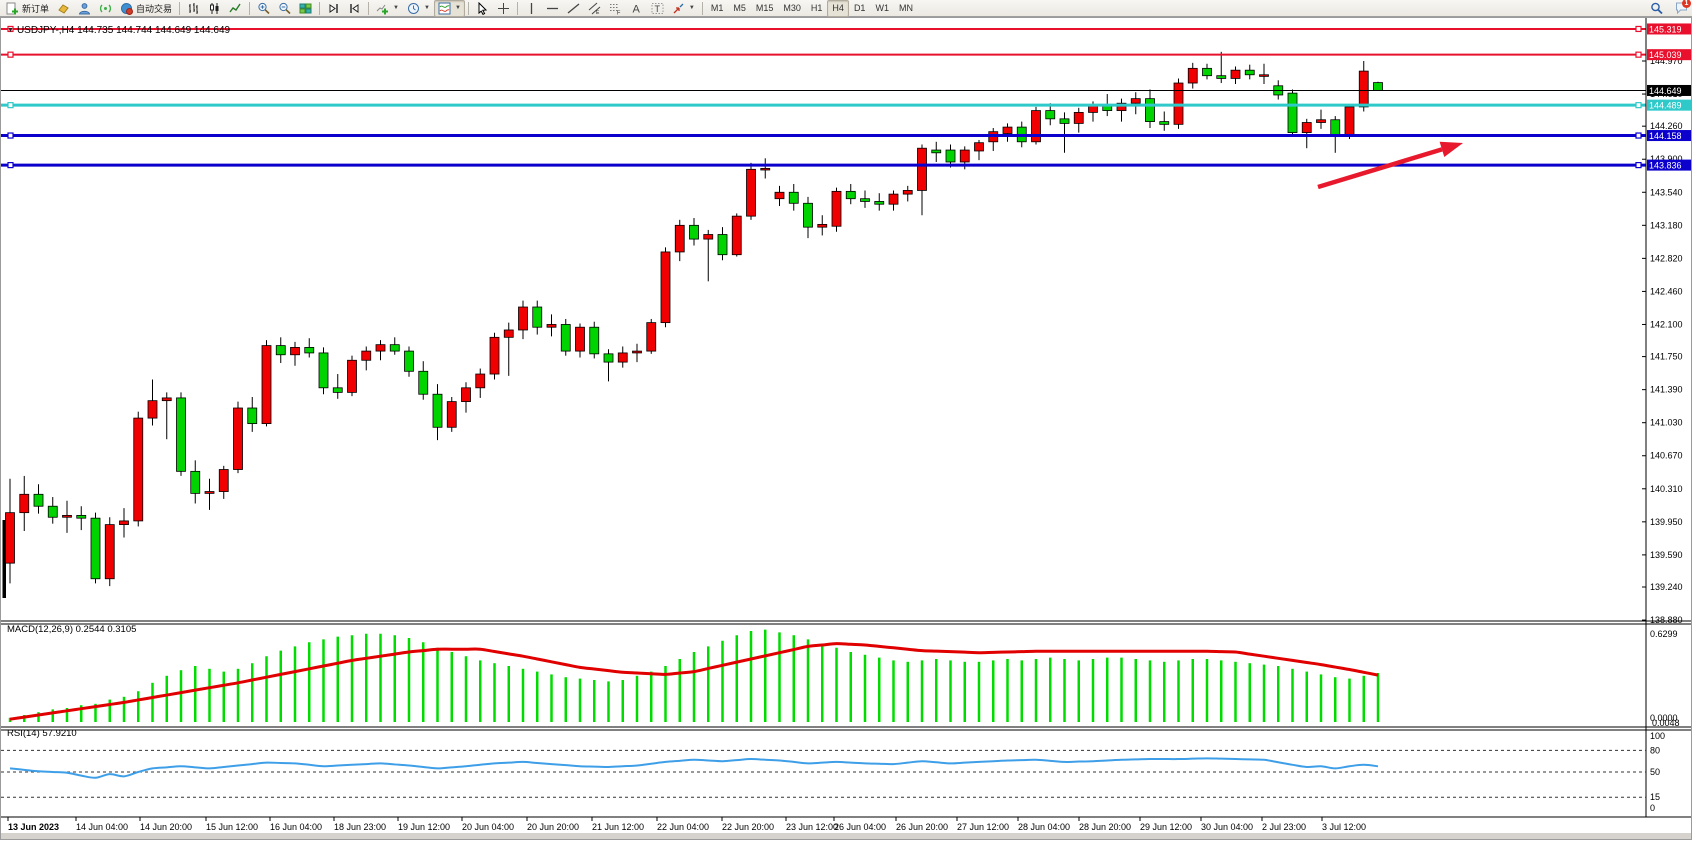  I want to click on indicators-button: ▼, so click(387, 8).